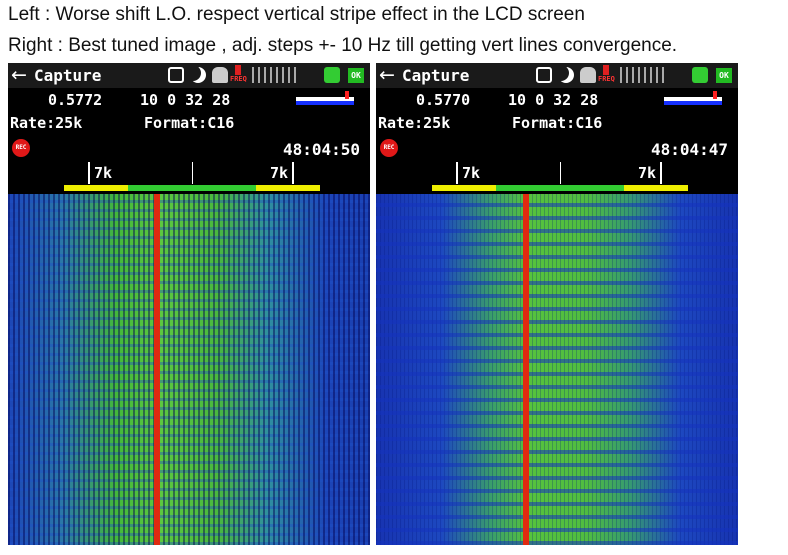  What do you see at coordinates (443, 100) in the screenshot?
I see `frequency: 0.5770` at bounding box center [443, 100].